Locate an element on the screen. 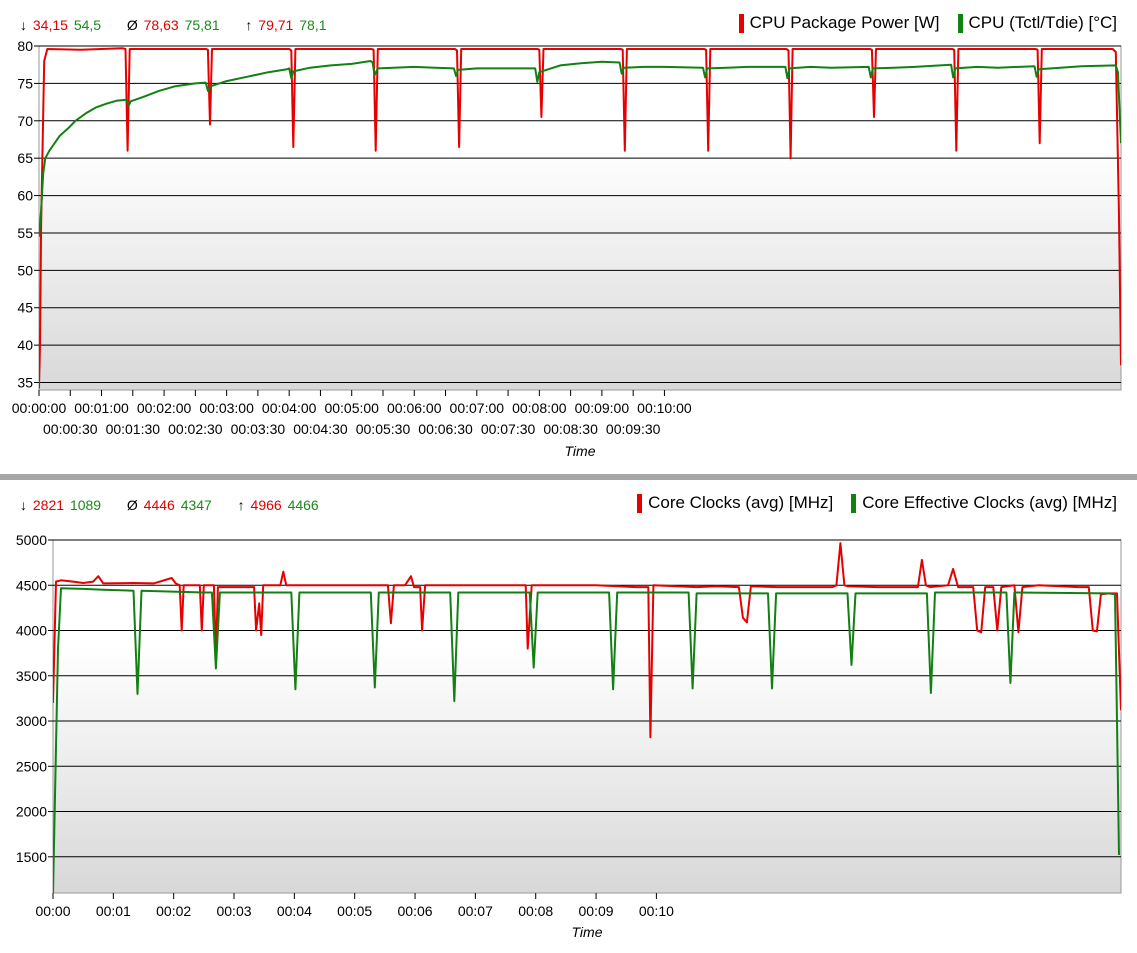 The width and height of the screenshot is (1137, 953). x-tick-label: 00:00 is located at coordinates (52, 911).